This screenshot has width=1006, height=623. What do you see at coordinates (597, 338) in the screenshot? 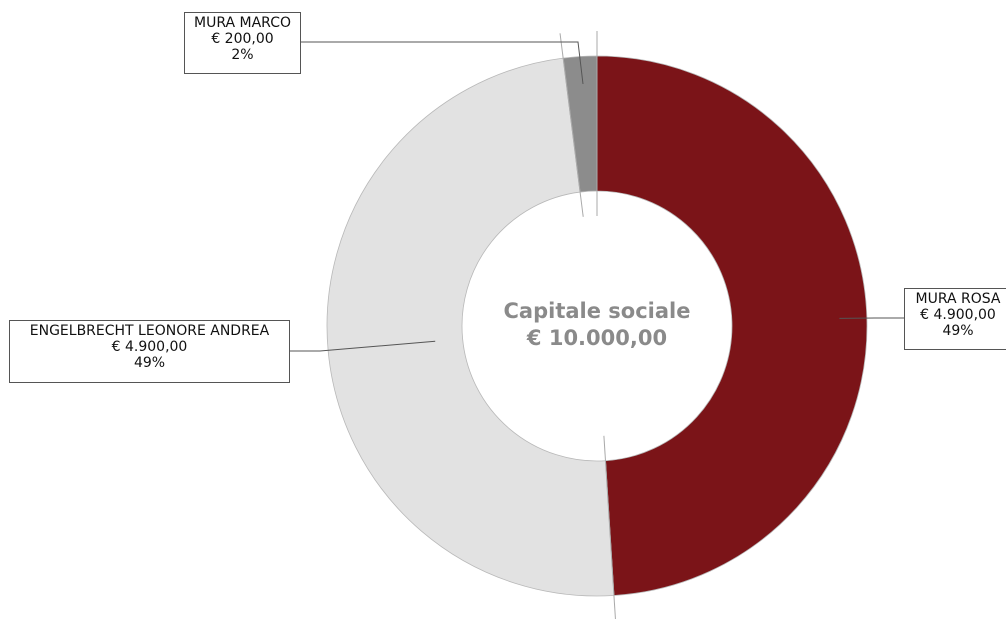
I see `center-value: € 10.000,00` at bounding box center [597, 338].